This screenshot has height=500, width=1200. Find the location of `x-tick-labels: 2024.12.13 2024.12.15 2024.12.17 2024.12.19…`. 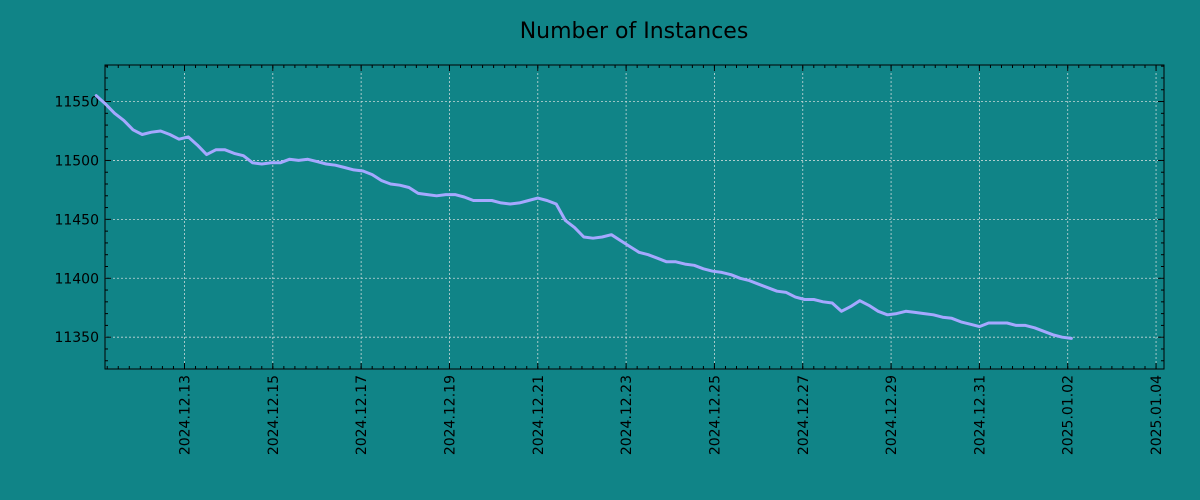

x-tick-labels: 2024.12.13 2024.12.15 2024.12.17 2024.12.19… is located at coordinates (671, 415).